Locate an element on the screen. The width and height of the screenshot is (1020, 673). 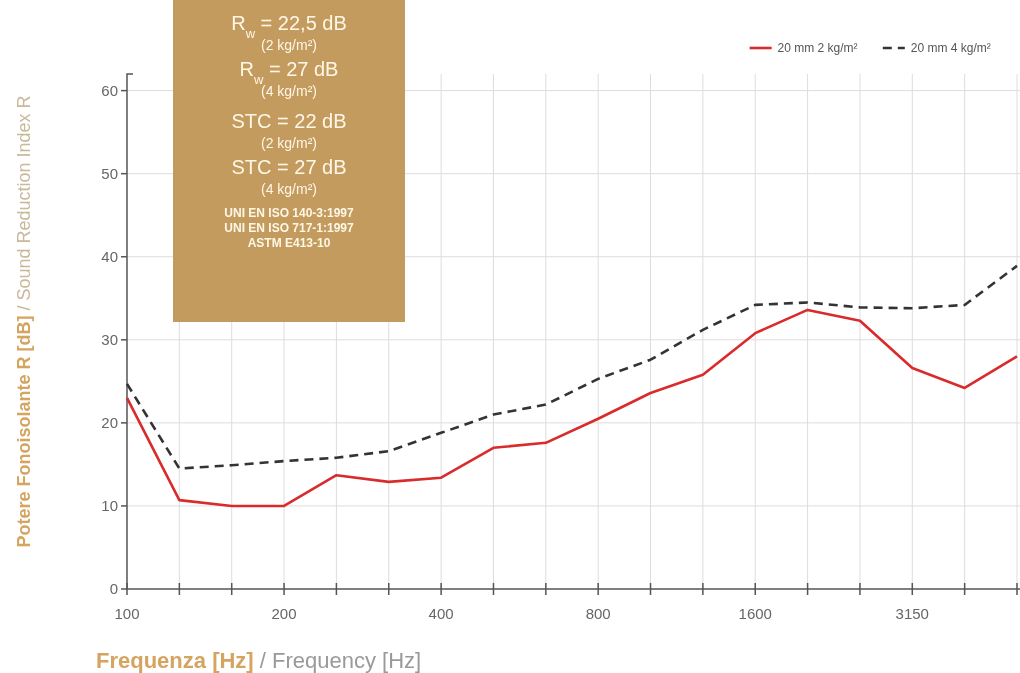
y-tick-label: 20 is located at coordinates (109, 423).